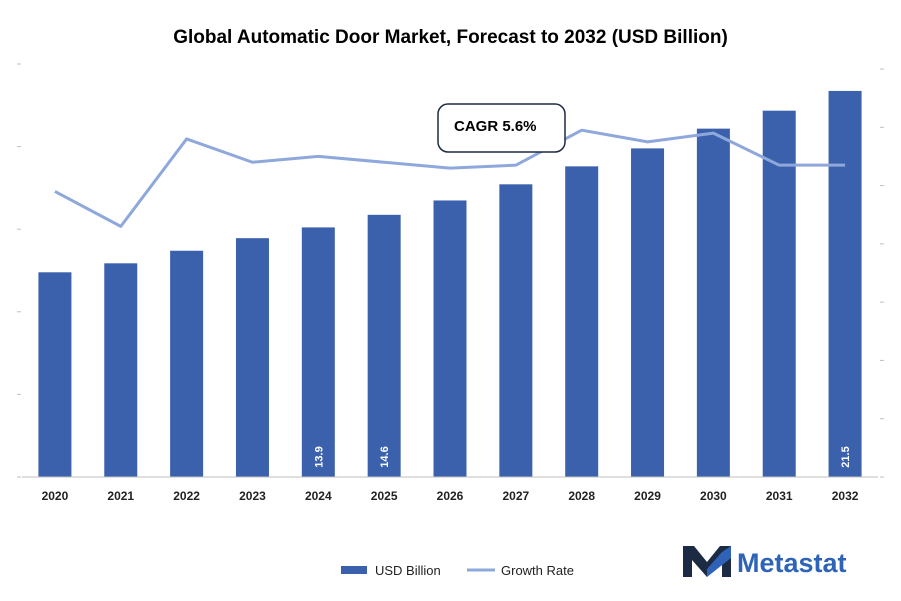  What do you see at coordinates (713, 496) in the screenshot?
I see `x-tick-label: 2030` at bounding box center [713, 496].